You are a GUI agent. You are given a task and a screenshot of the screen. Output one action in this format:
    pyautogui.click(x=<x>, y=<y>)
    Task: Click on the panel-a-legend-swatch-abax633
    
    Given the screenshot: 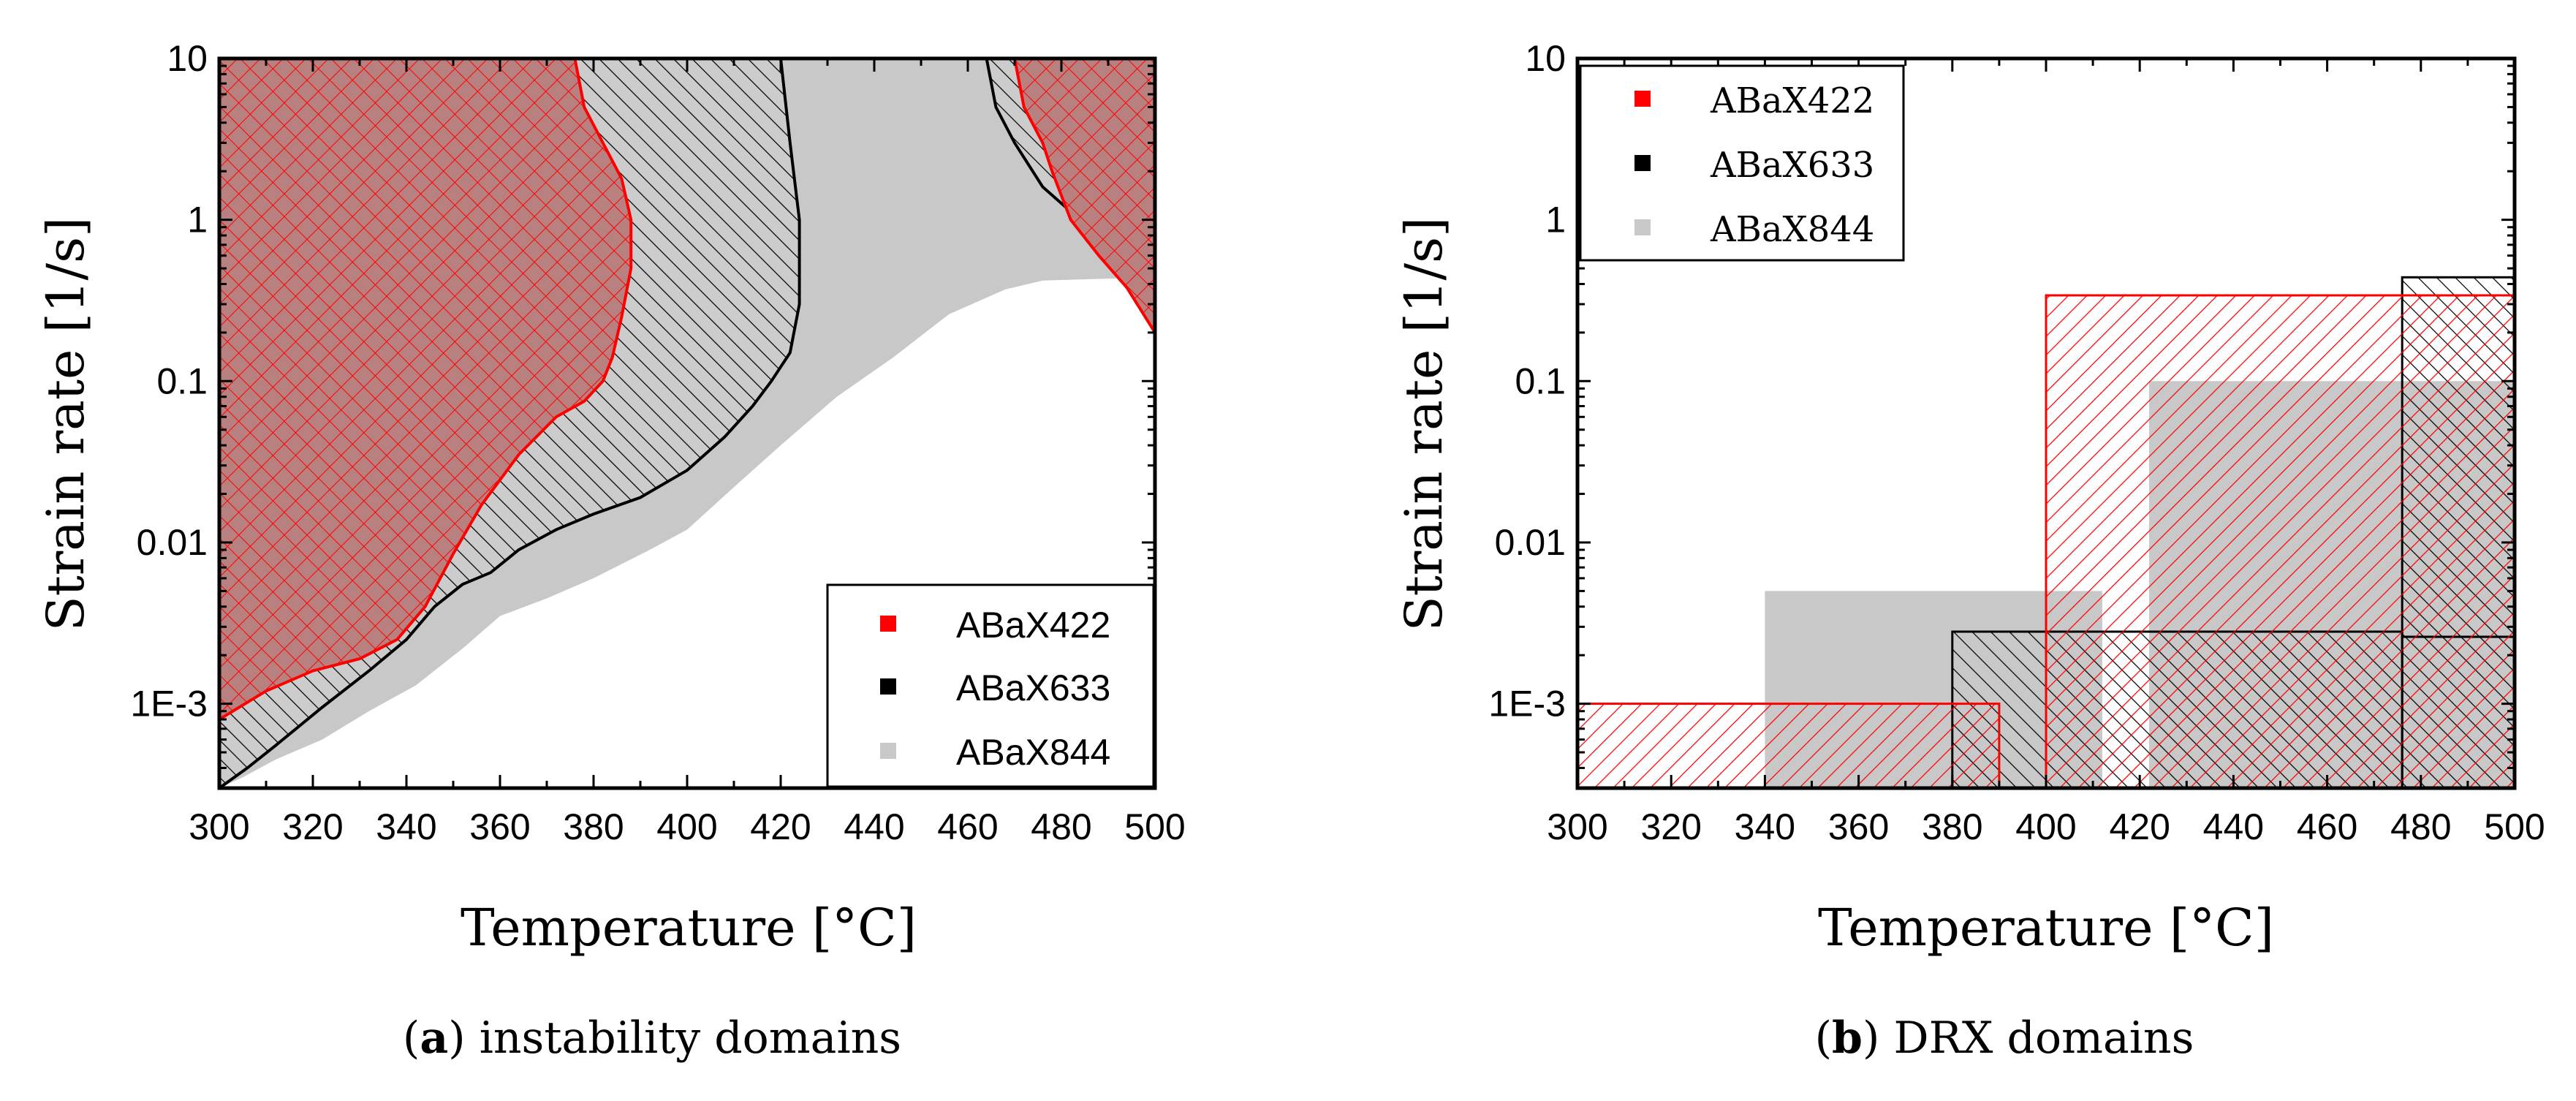 What is the action you would take?
    pyautogui.click(x=888, y=686)
    